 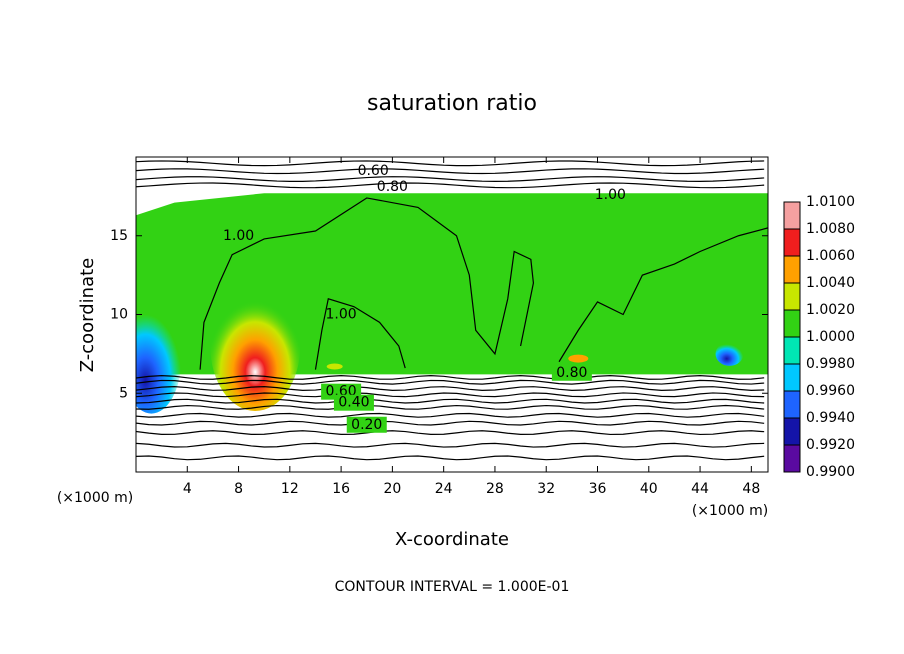 I want to click on y-unit-label: (×1000 m), so click(x=95, y=498).